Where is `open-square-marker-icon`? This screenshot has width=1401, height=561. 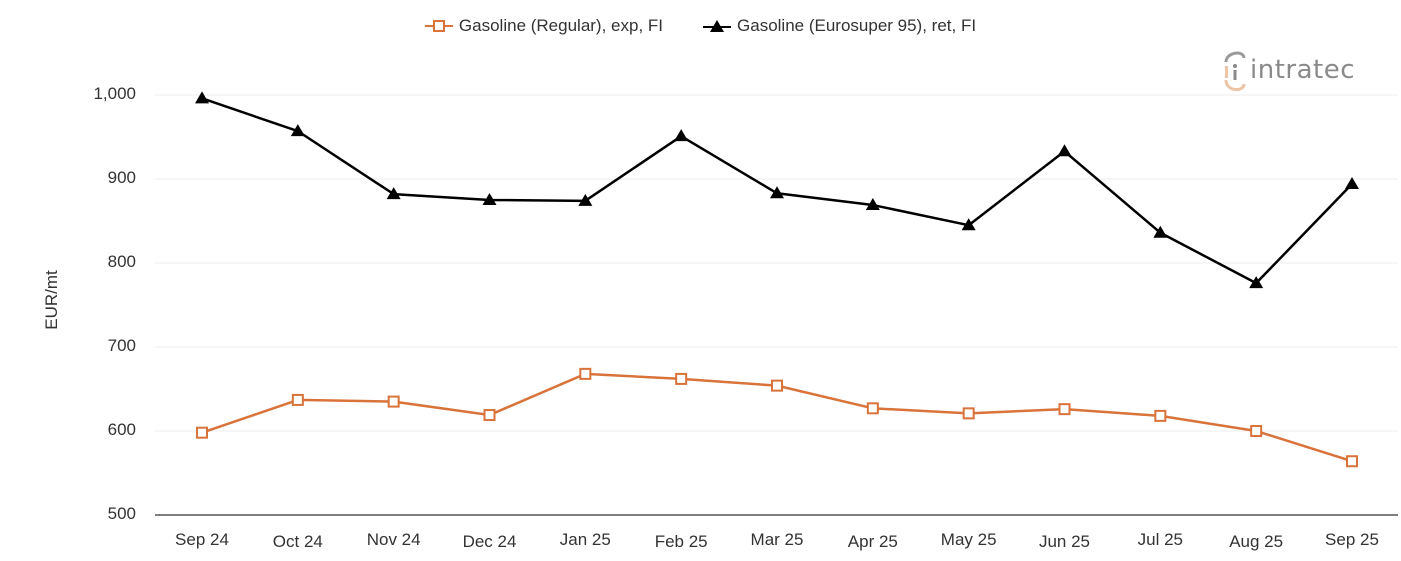 open-square-marker-icon is located at coordinates (438, 26).